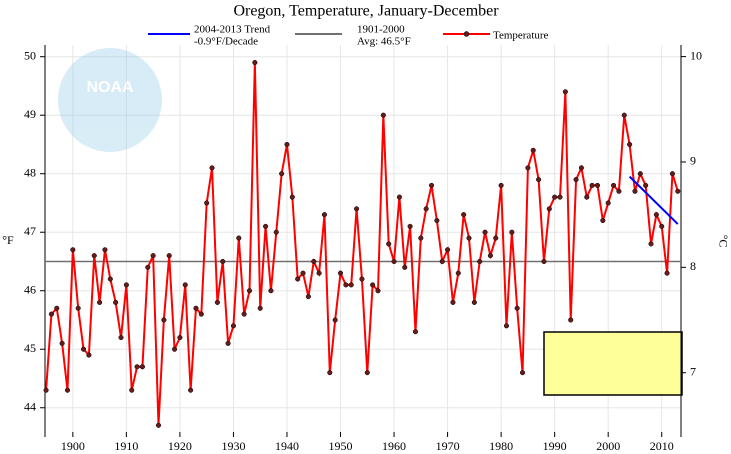  I want to click on x-tick-label: 1960, so click(394, 446).